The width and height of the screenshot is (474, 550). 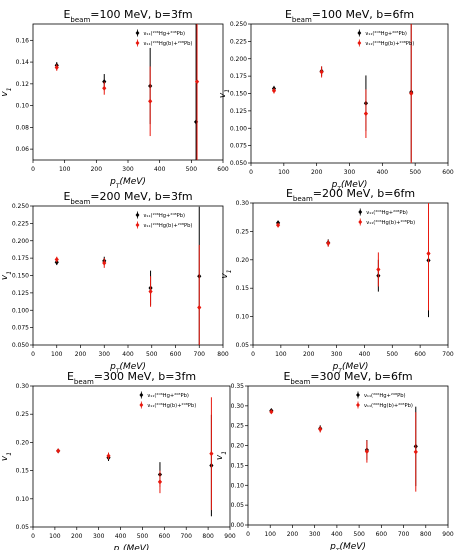 I want to click on y-tick-label: 0.00, so click(x=238, y=525).